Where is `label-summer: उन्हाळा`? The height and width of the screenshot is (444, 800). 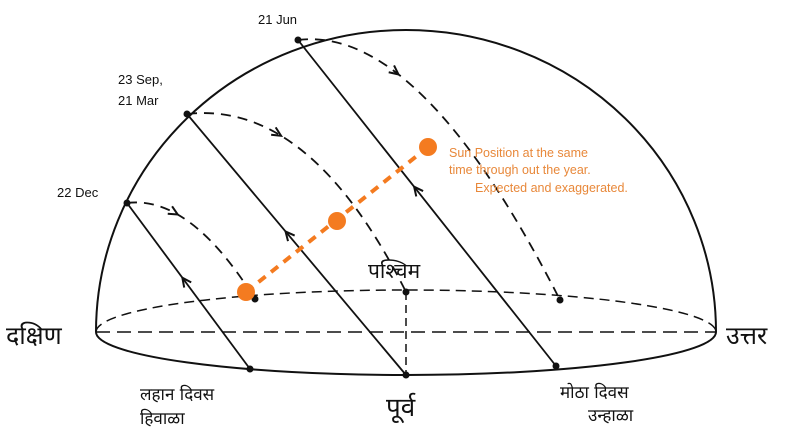
label-summer: उन्हाळा is located at coordinates (611, 416).